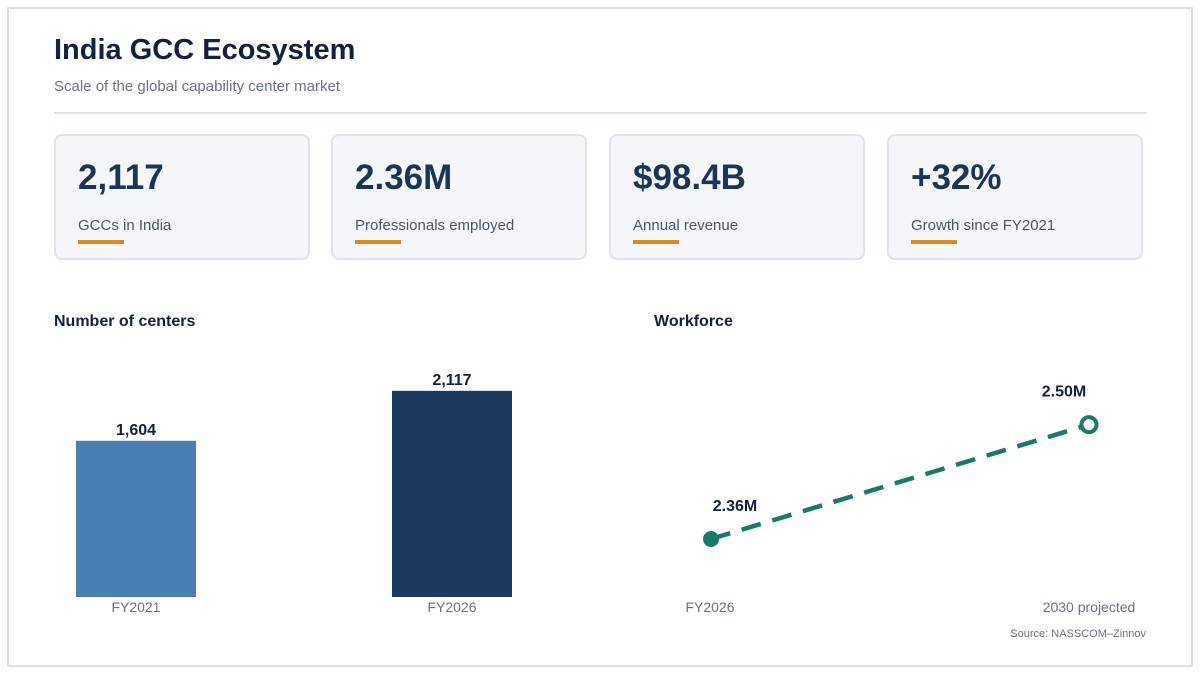 This screenshot has width=1200, height=675. What do you see at coordinates (1078, 634) in the screenshot?
I see `source-note: Source: NASSCOM–Zinnov` at bounding box center [1078, 634].